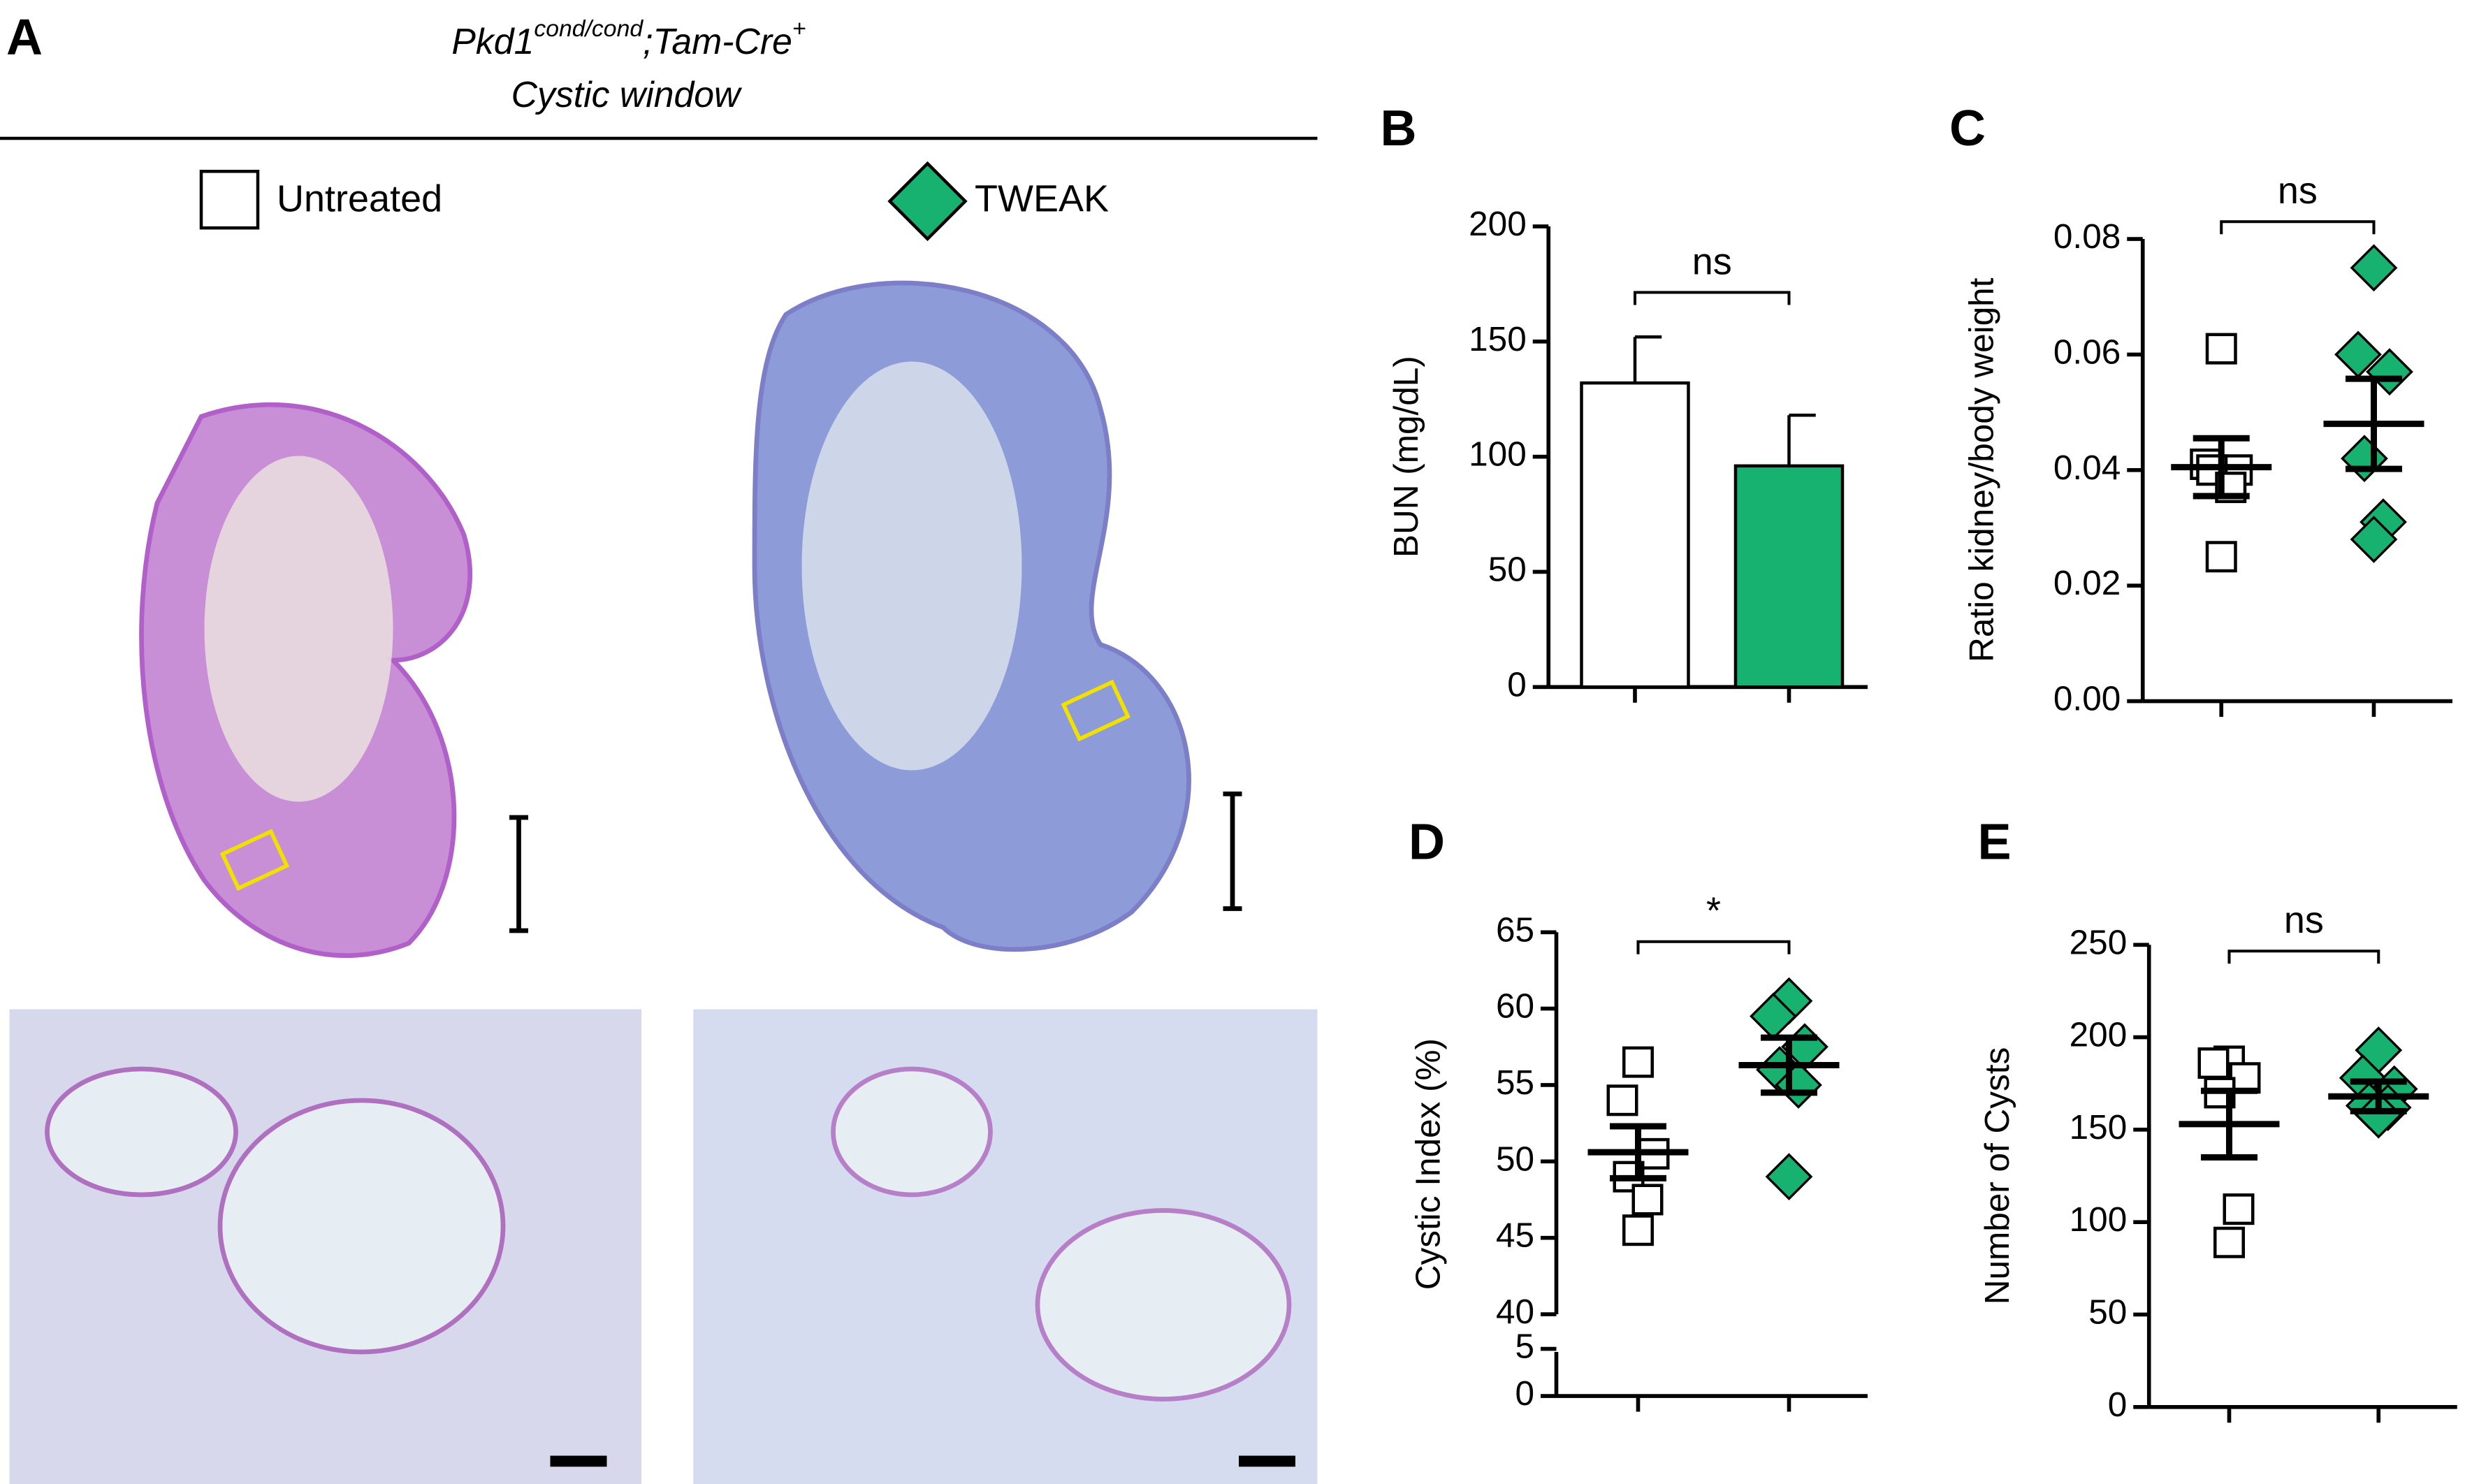 The height and width of the screenshot is (1484, 2465). Describe the element at coordinates (2087, 352) in the screenshot. I see `y-tick-label: 0.06` at that location.